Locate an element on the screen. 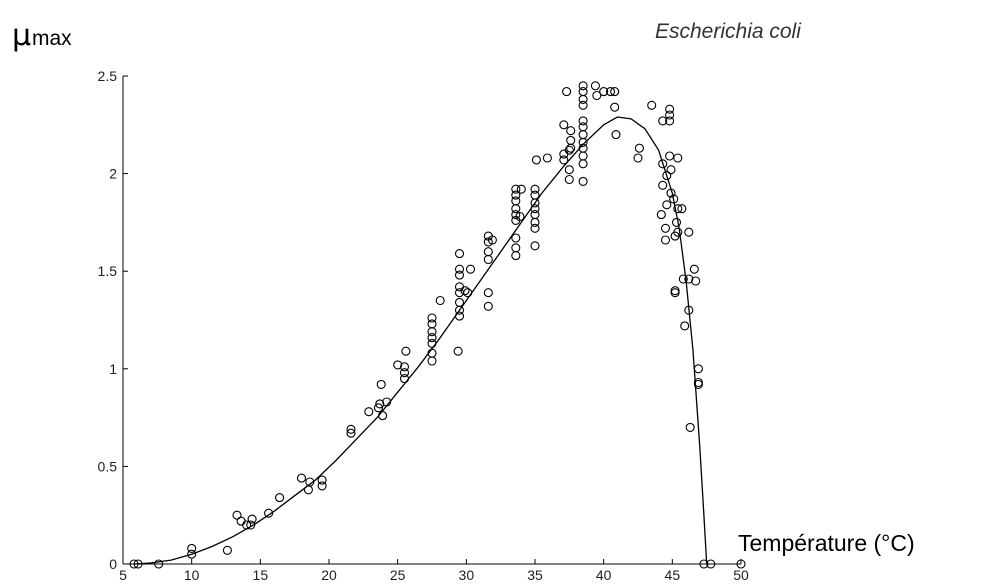 The height and width of the screenshot is (585, 990). y-tick-label: 1 is located at coordinates (113, 369).